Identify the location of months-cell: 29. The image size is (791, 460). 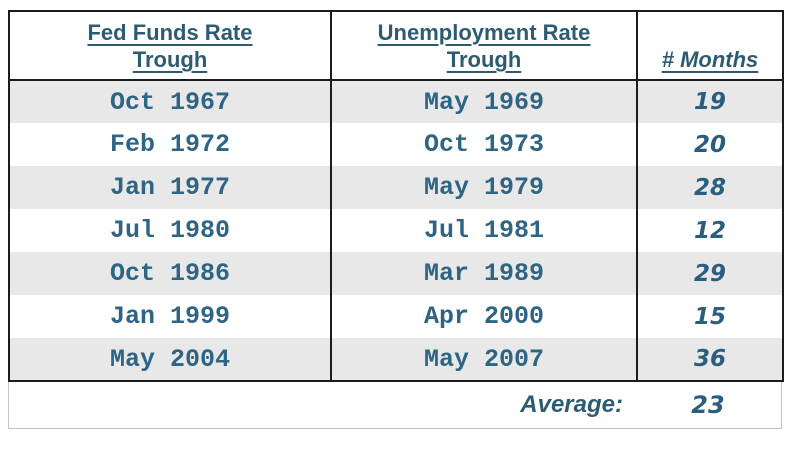
(709, 273).